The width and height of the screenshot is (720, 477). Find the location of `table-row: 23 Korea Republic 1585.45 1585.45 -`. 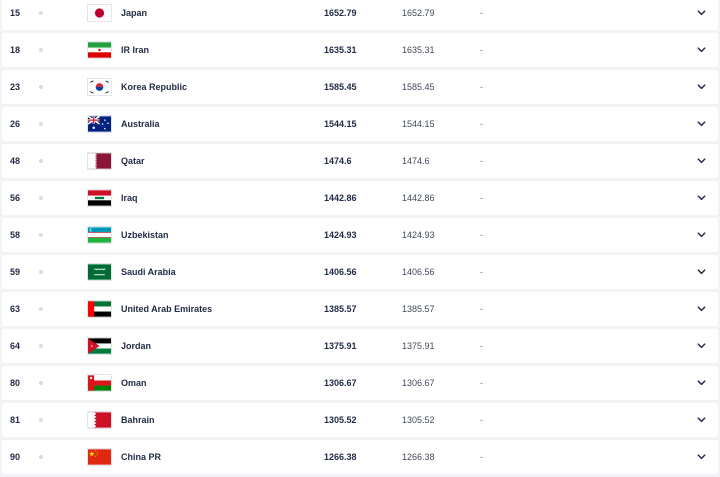

table-row: 23 Korea Republic 1585.45 1585.45 - is located at coordinates (360, 87).